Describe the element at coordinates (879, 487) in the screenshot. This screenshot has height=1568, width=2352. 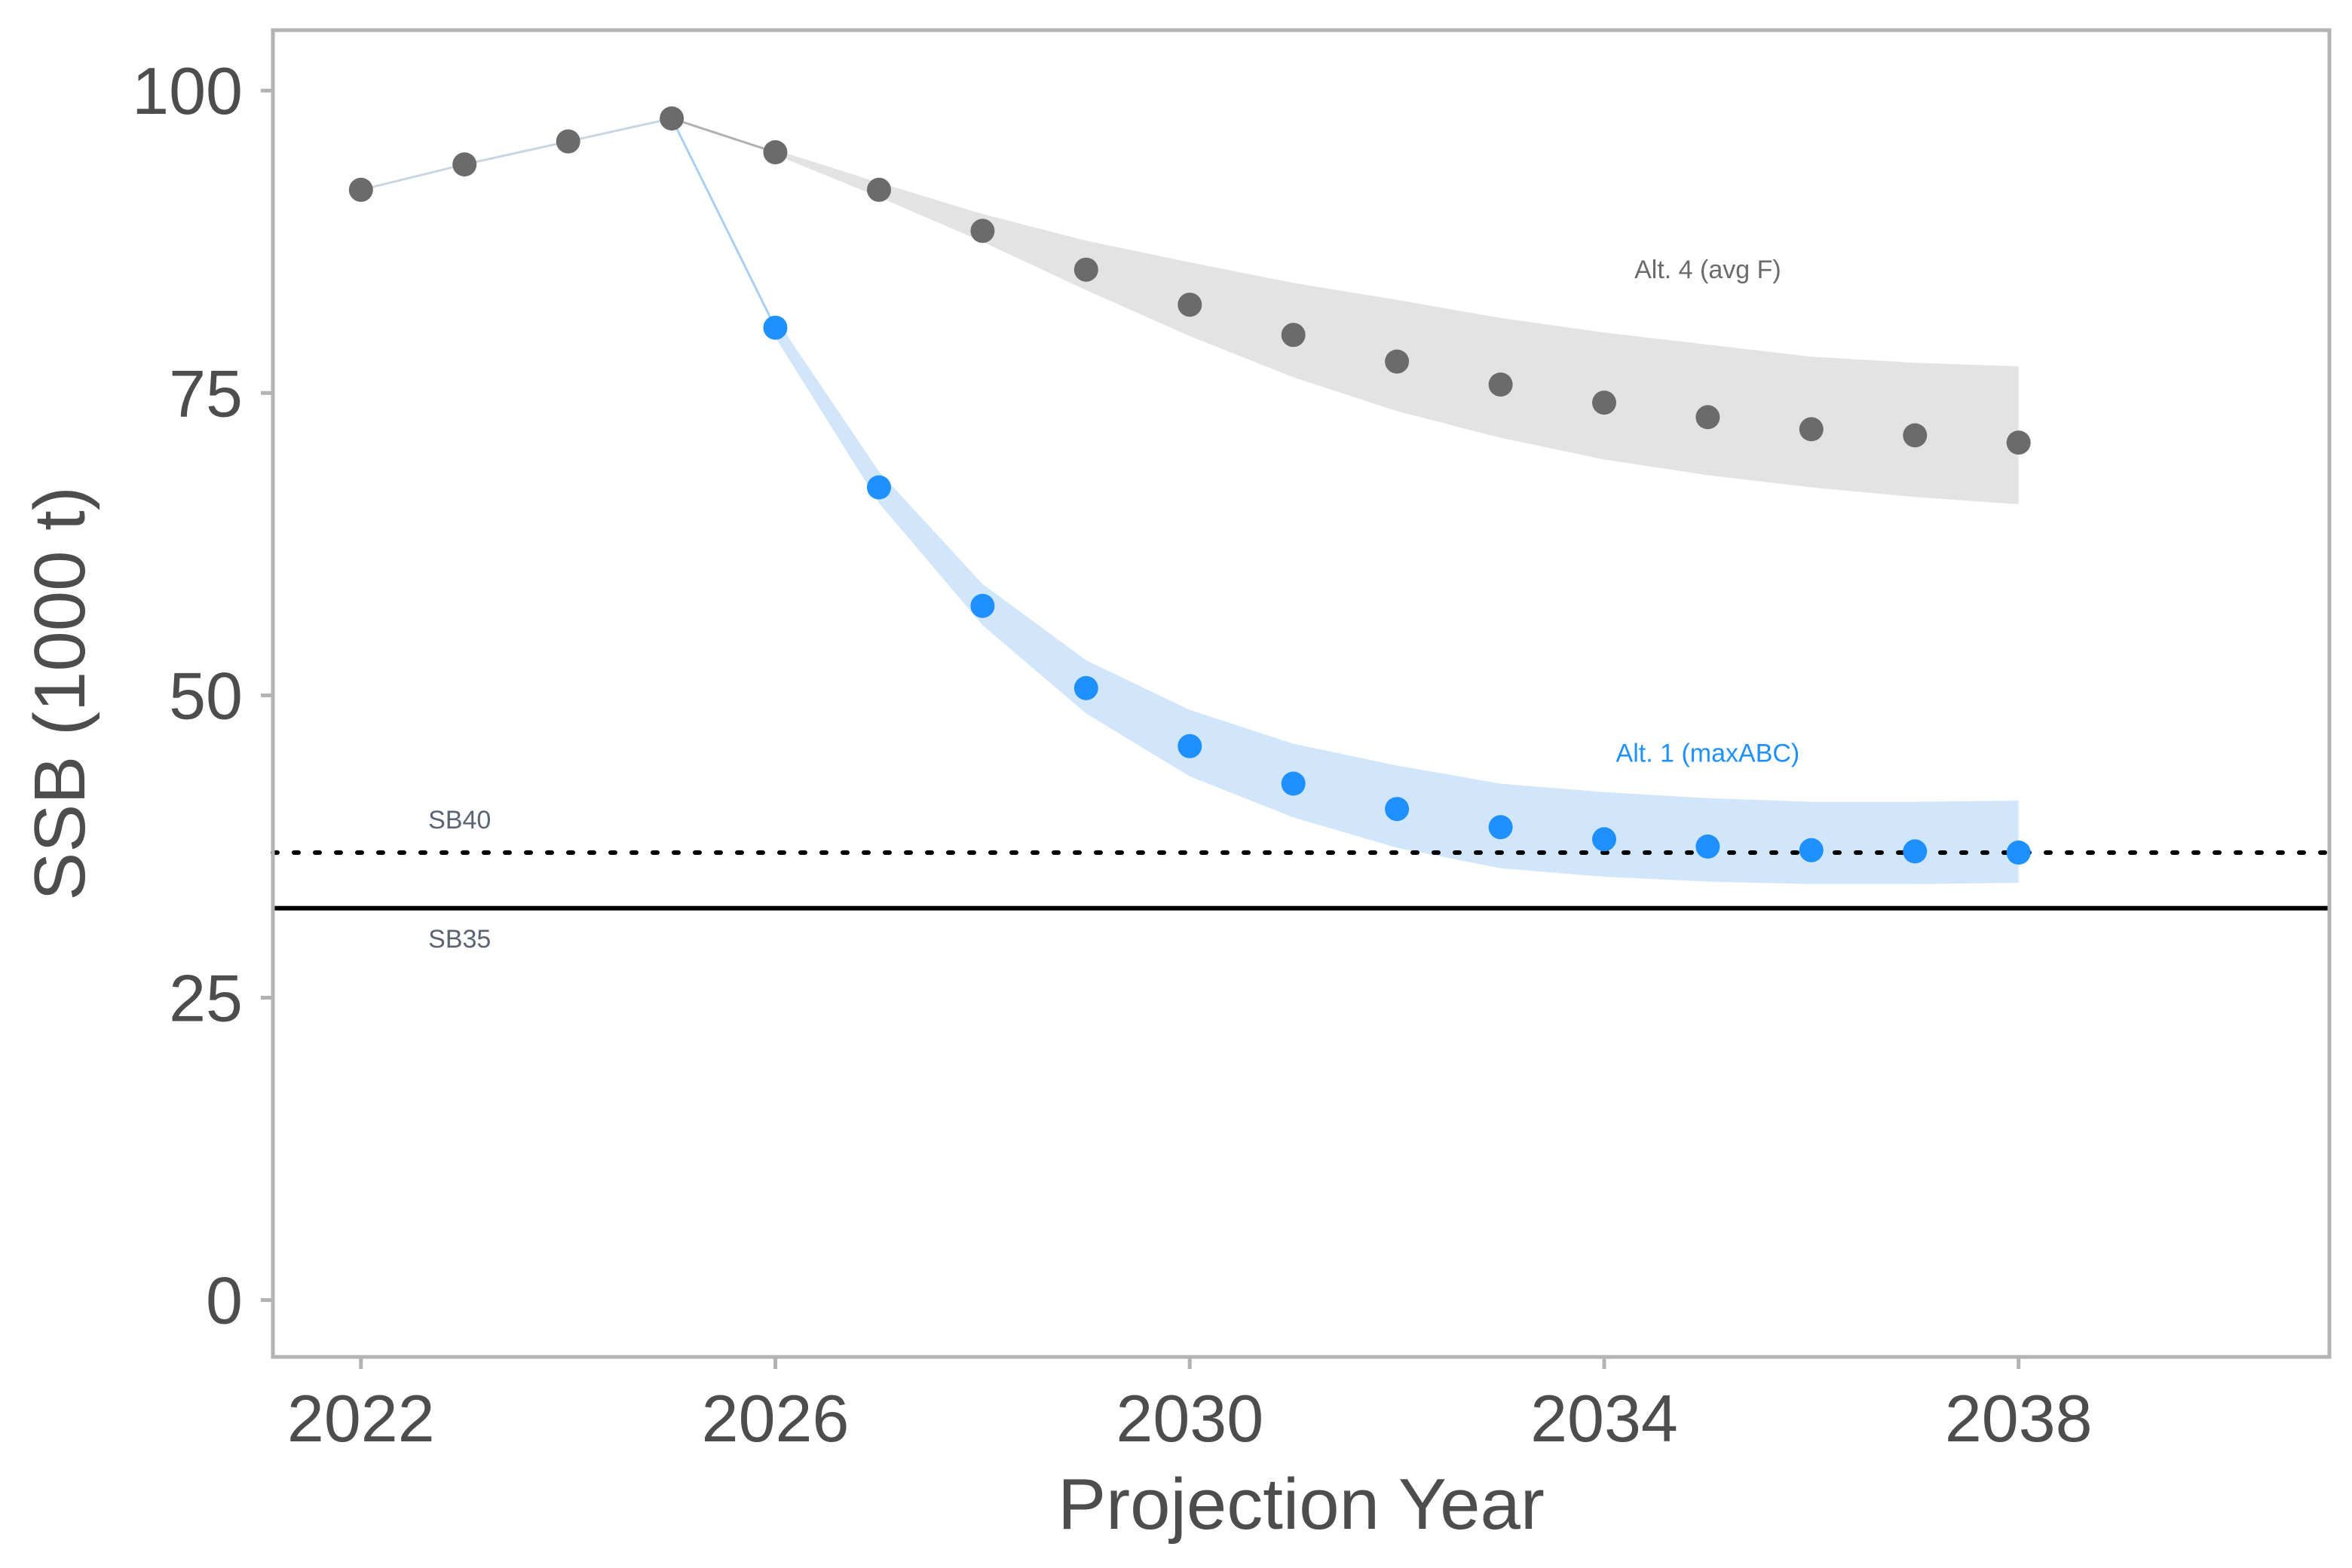
I see `alt1-point-2027` at that location.